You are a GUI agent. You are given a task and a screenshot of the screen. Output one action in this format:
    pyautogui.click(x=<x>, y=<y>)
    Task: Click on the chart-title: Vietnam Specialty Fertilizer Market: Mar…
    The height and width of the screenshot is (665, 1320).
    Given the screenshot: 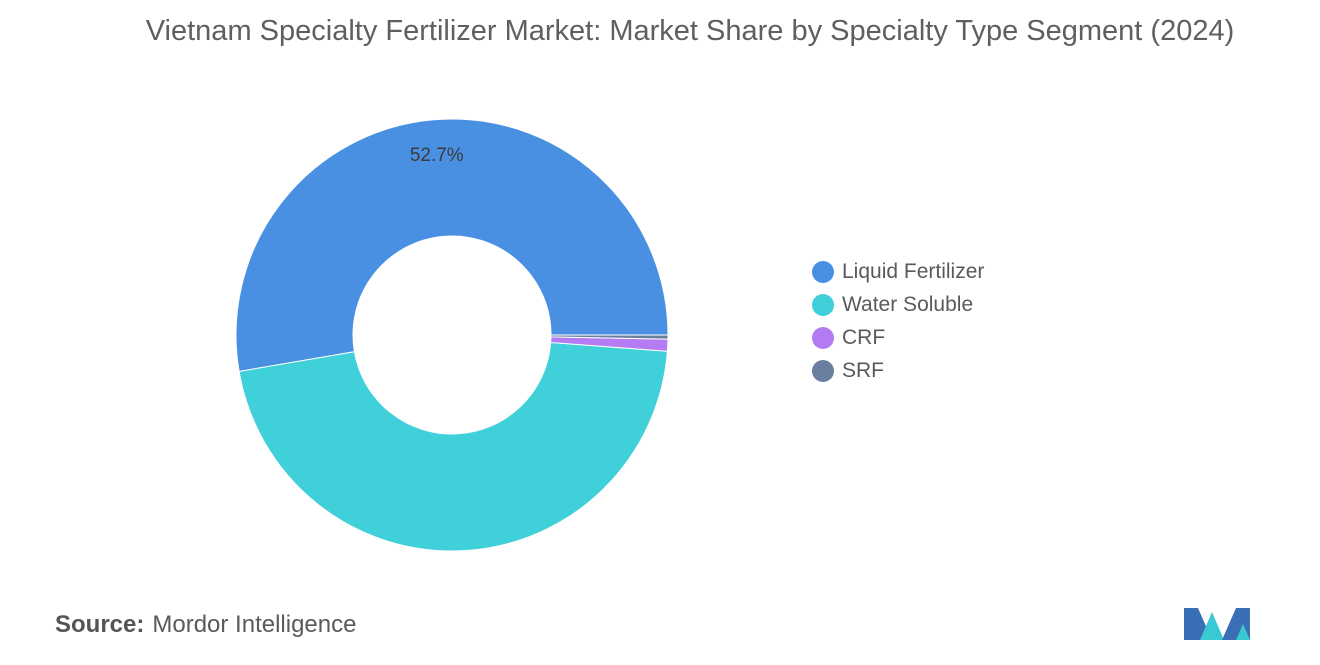 What is the action you would take?
    pyautogui.click(x=690, y=31)
    